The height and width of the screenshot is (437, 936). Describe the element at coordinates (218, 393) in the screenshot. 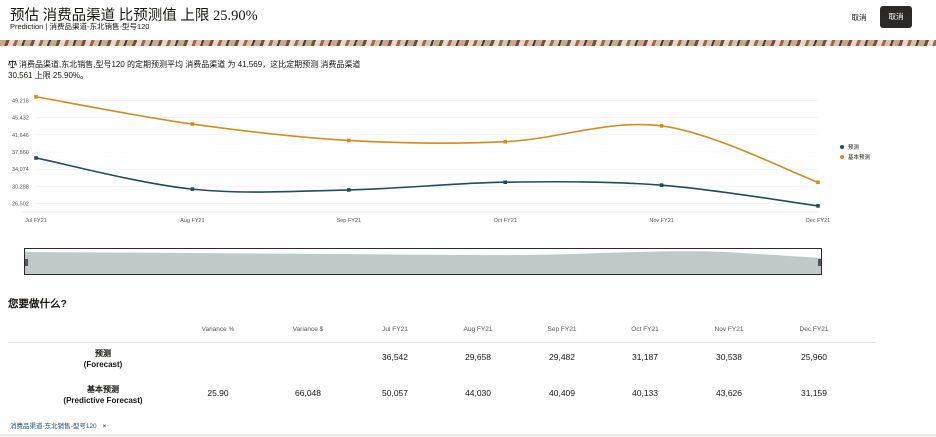

I see `table-cell: 25.90` at that location.